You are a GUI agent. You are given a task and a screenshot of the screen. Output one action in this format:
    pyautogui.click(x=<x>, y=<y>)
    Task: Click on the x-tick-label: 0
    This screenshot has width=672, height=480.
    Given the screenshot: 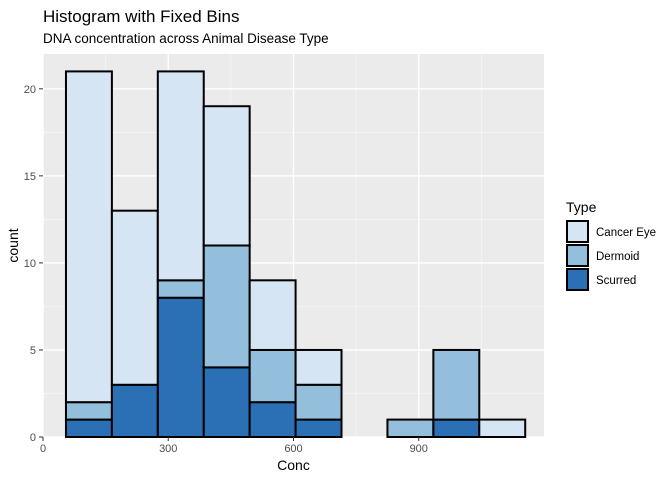 What is the action you would take?
    pyautogui.click(x=43, y=449)
    